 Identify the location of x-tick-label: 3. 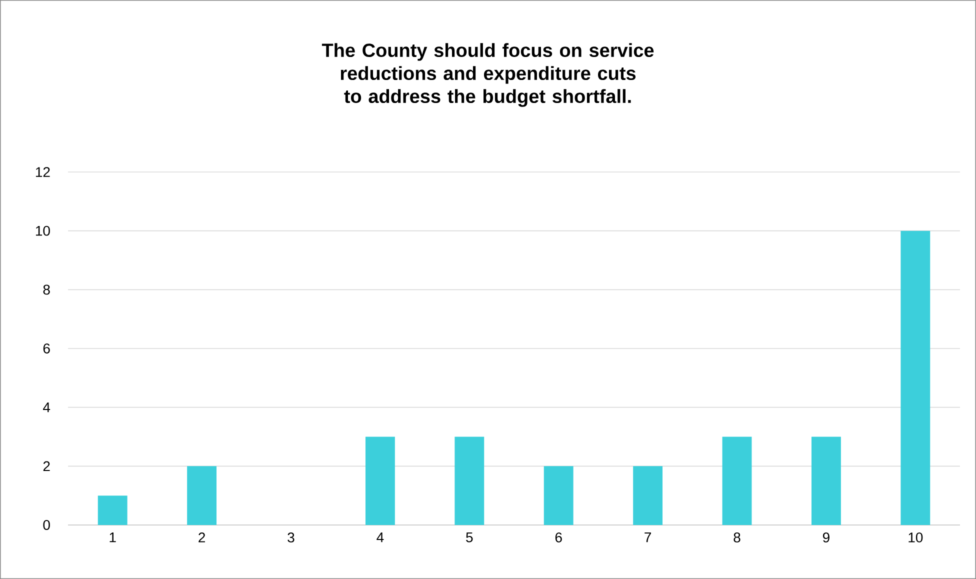
(291, 537).